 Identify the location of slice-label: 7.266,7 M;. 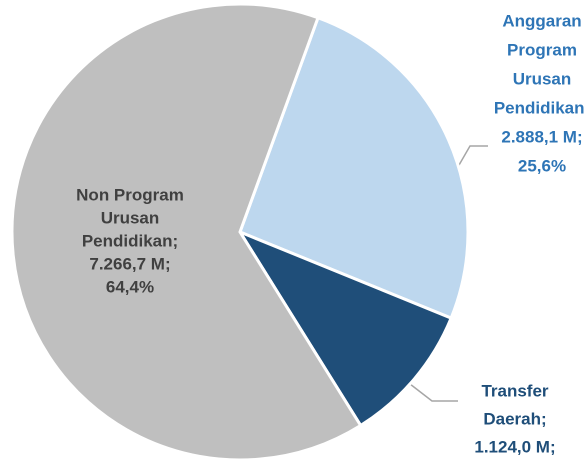
(129, 263).